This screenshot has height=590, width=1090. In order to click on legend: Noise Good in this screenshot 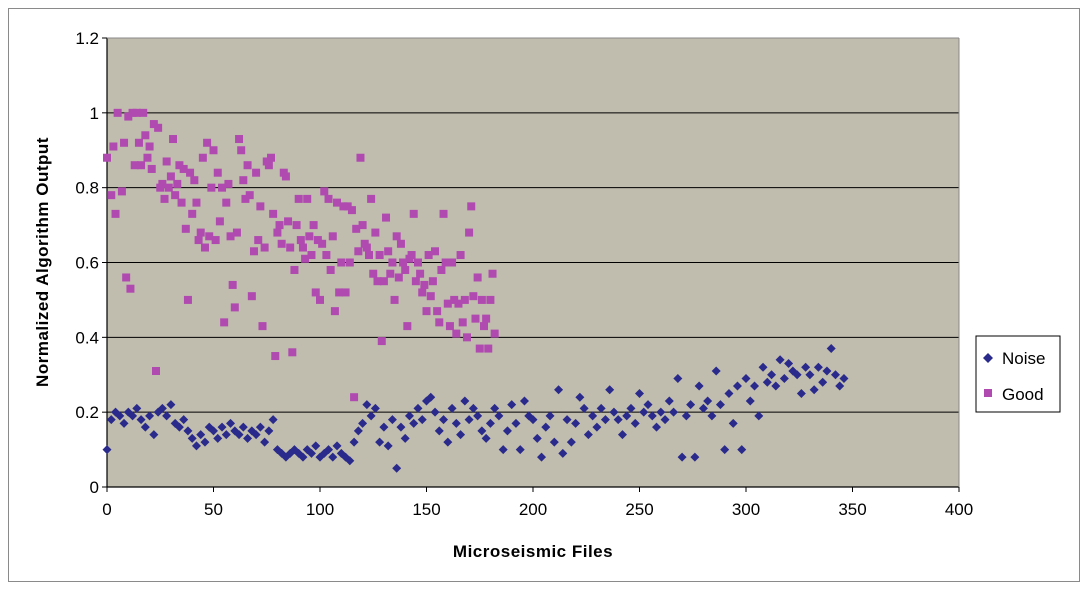, I will do `click(1018, 374)`.